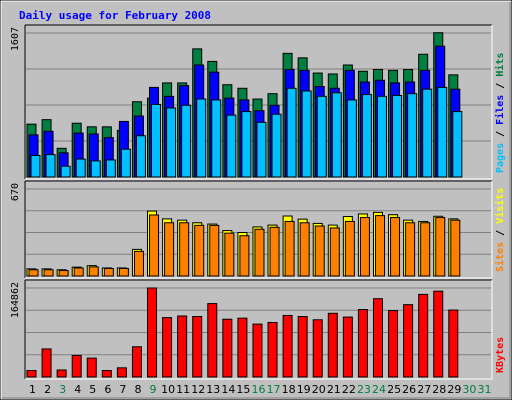 This screenshot has width=512, height=400. I want to click on day-label-27: 27, so click(424, 389).